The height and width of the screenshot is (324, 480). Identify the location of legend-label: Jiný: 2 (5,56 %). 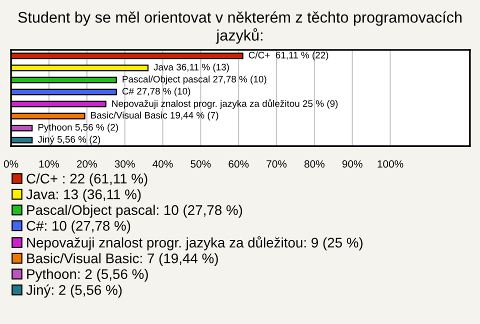
(74, 291).